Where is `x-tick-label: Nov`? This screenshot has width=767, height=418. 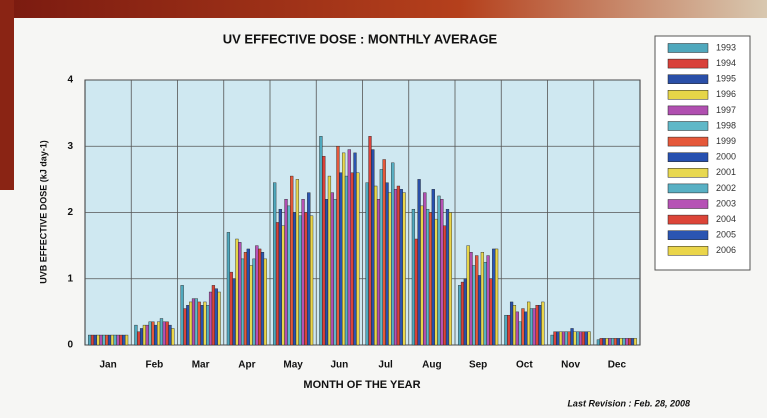 x-tick-label: Nov is located at coordinates (570, 365).